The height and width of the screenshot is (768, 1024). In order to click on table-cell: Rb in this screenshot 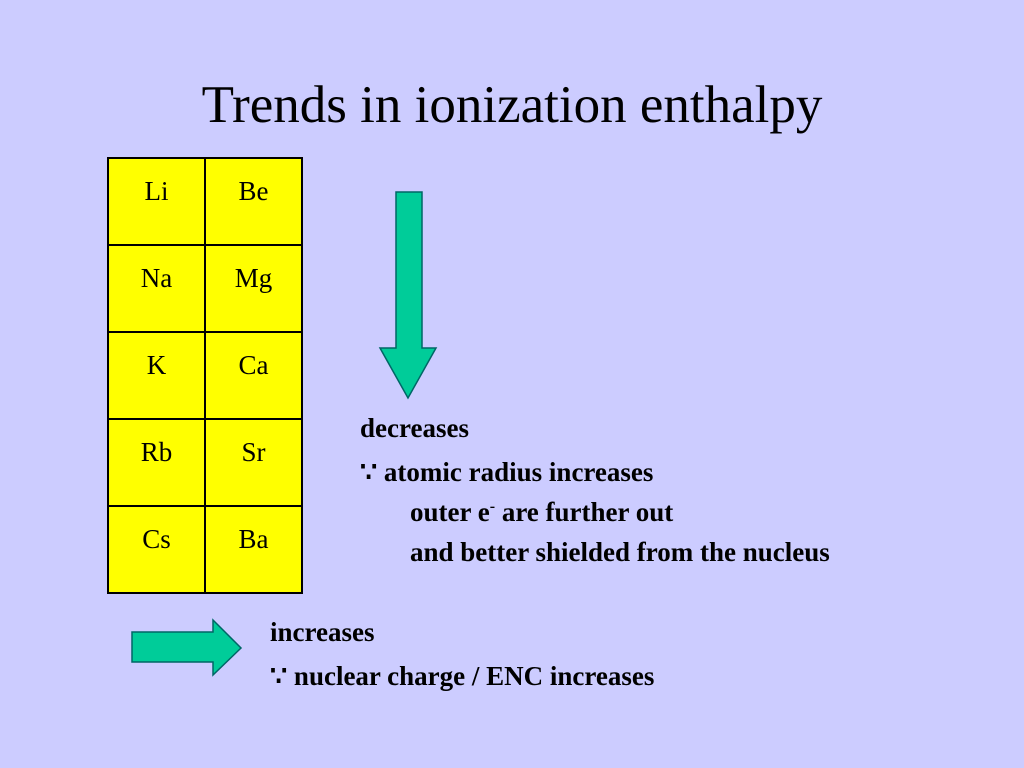, I will do `click(156, 462)`.